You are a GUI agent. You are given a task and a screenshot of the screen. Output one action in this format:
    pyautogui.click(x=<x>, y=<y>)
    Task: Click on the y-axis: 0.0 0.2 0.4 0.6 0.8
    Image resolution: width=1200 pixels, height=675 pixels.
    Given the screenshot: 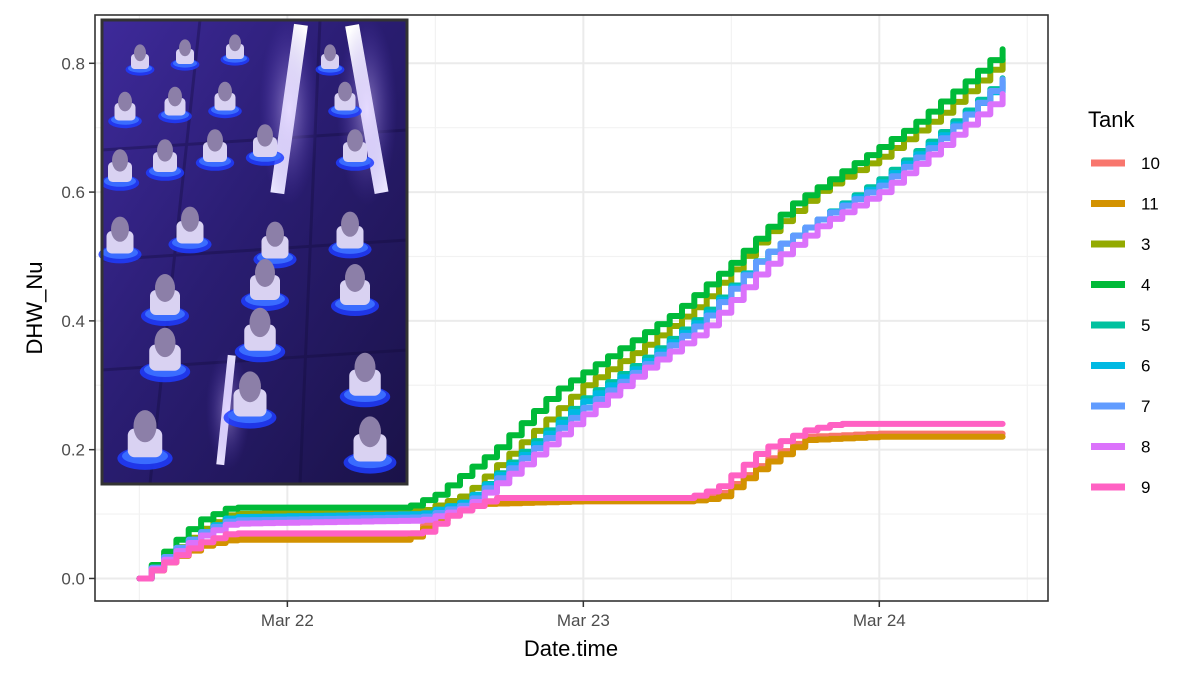 What is the action you would take?
    pyautogui.click(x=78, y=321)
    